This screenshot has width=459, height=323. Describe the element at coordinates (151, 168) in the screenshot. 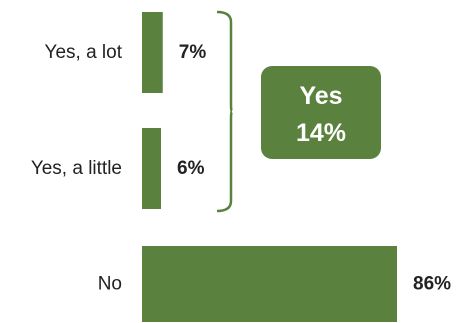

I see `bar-yes-a-little` at that location.